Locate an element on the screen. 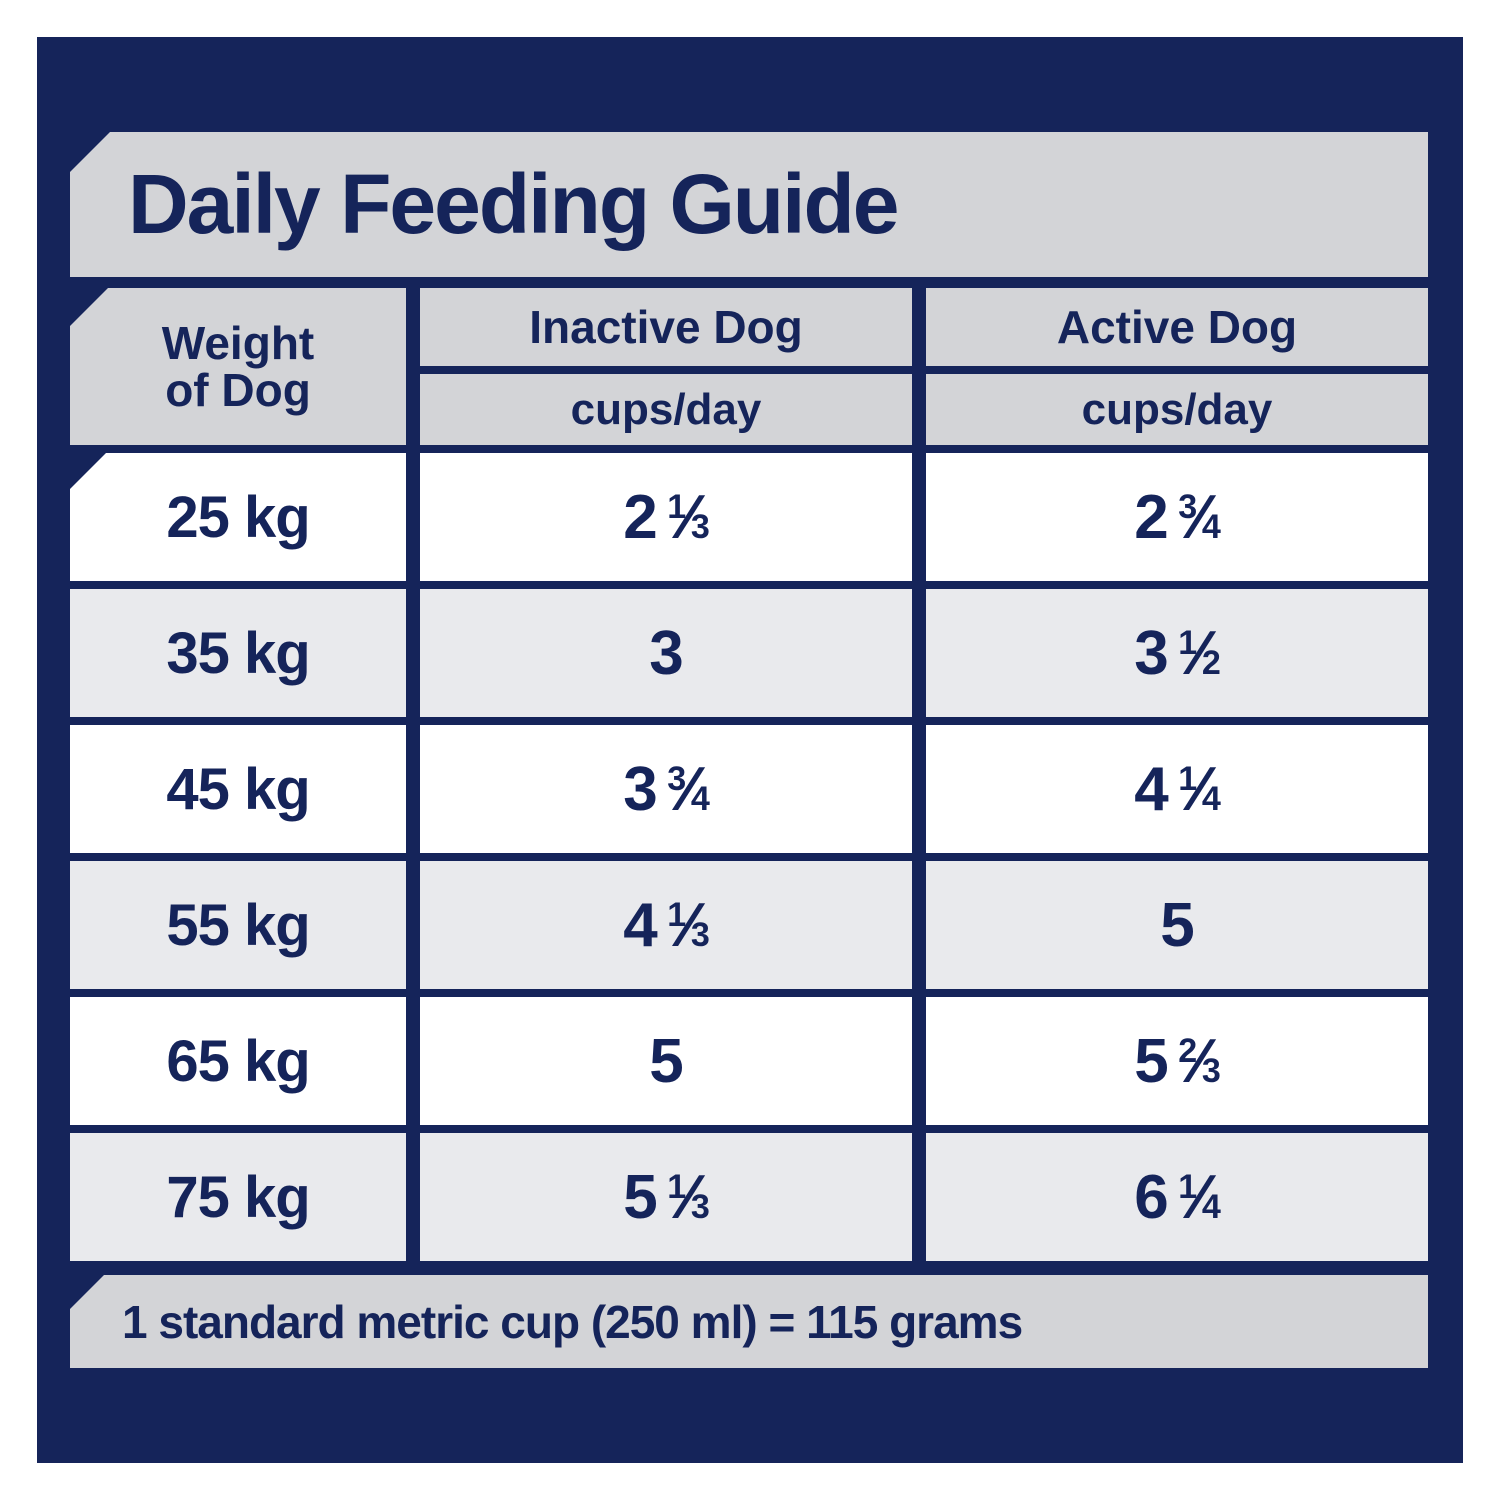 The width and height of the screenshot is (1500, 1500). active-value-cell: 6 1⁄4 is located at coordinates (1177, 1197).